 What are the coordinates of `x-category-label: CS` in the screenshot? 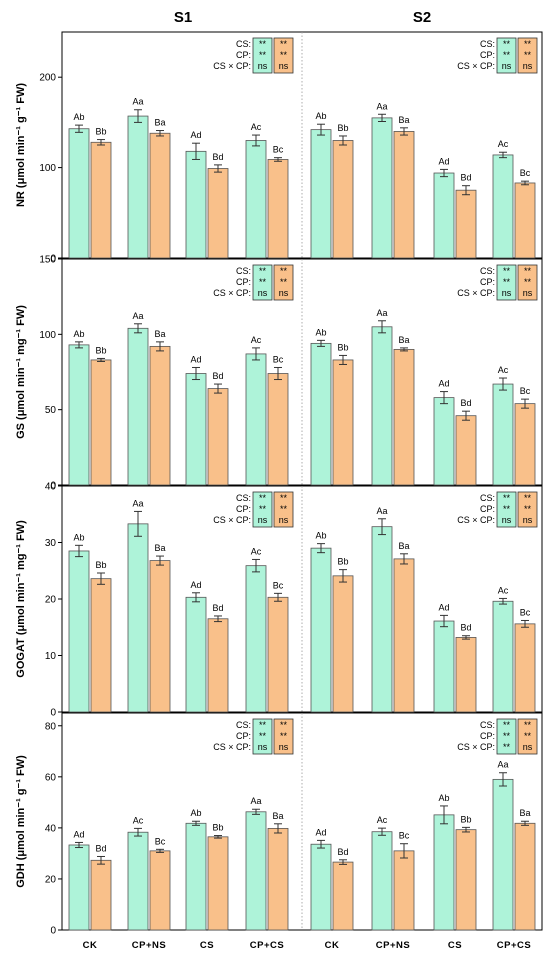 It's located at (455, 945).